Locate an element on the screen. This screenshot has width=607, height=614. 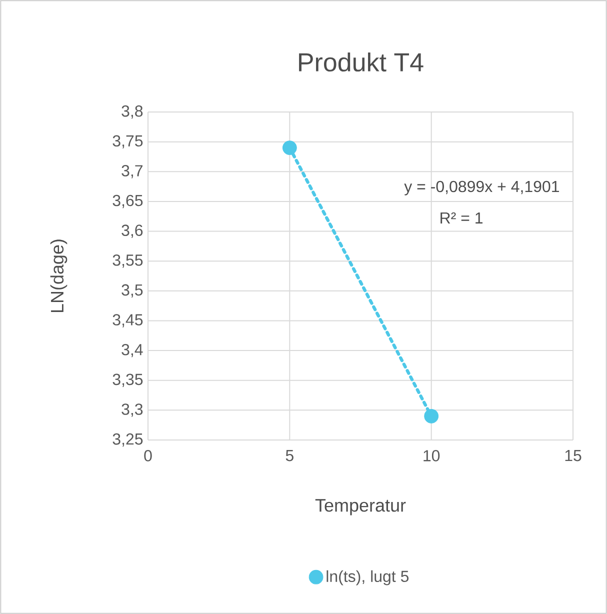
y-tick-label: 3,75 is located at coordinates (127, 141).